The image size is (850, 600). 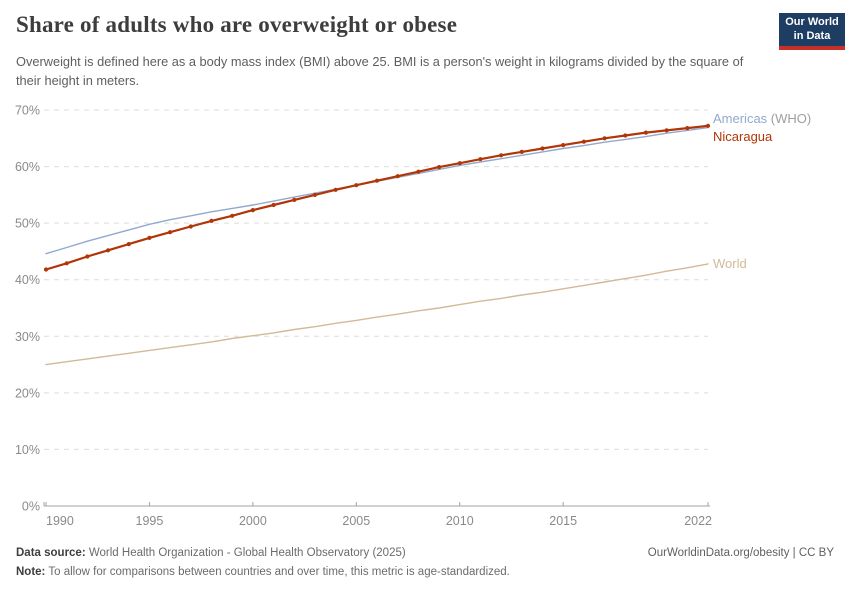 What do you see at coordinates (460, 521) in the screenshot?
I see `x-tick-label: 2010` at bounding box center [460, 521].